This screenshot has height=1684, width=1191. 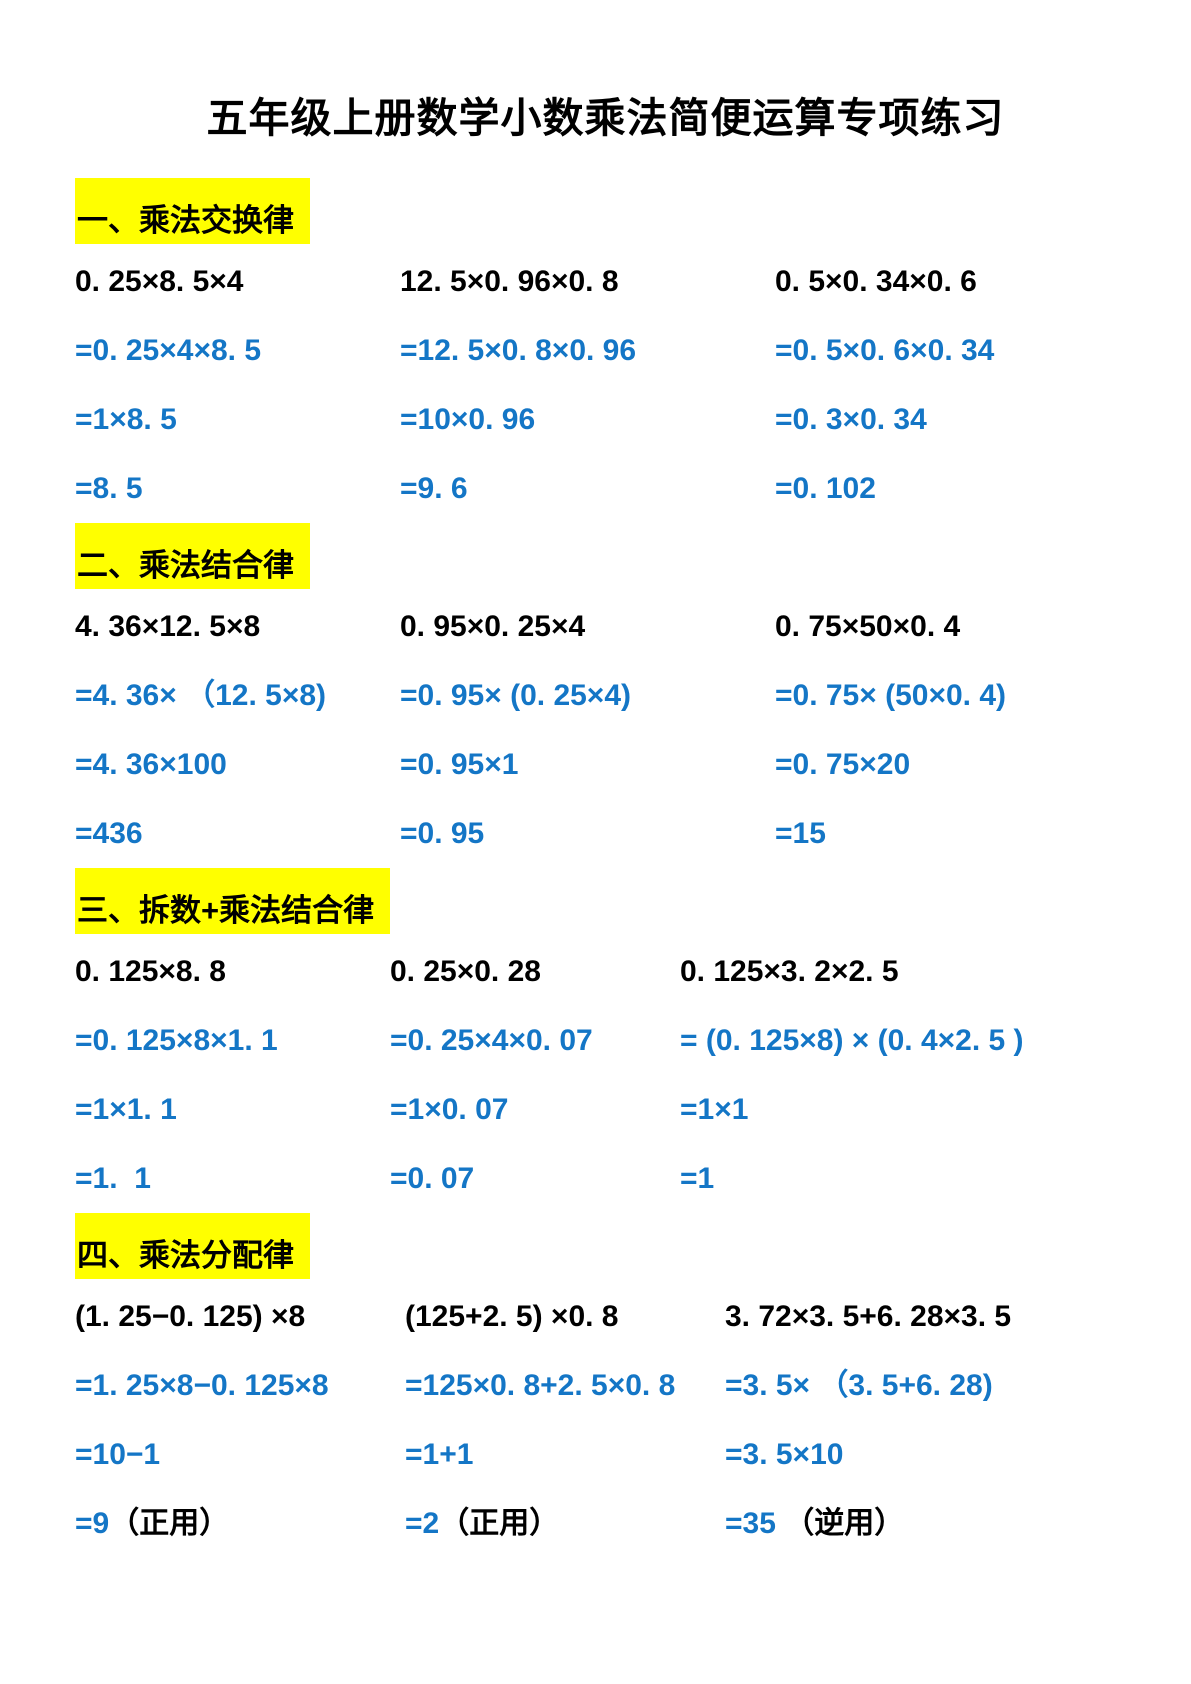 What do you see at coordinates (697, 1179) in the screenshot?
I see `solution-answer: =1` at bounding box center [697, 1179].